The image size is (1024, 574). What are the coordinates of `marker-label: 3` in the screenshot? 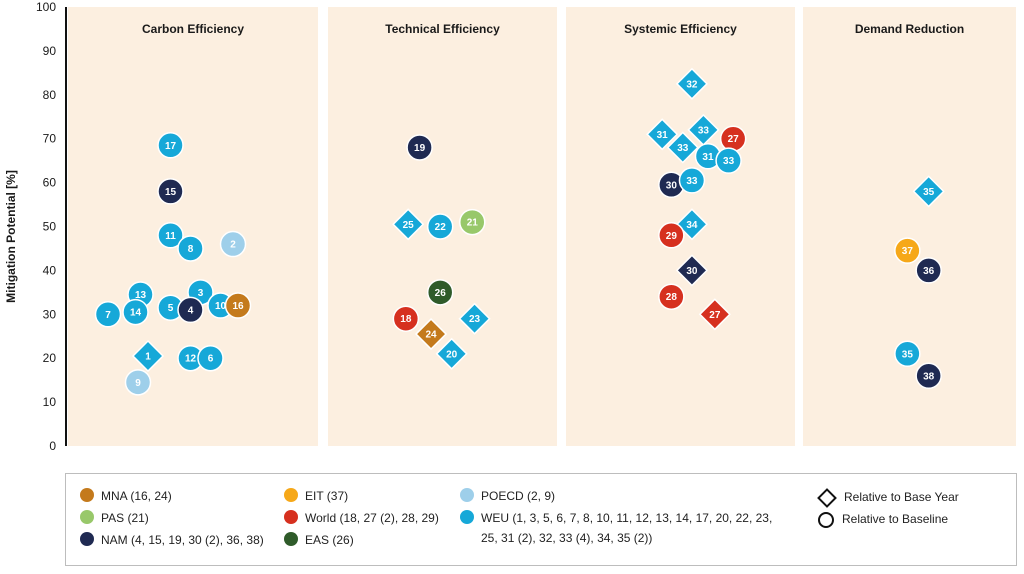 It's located at (201, 293).